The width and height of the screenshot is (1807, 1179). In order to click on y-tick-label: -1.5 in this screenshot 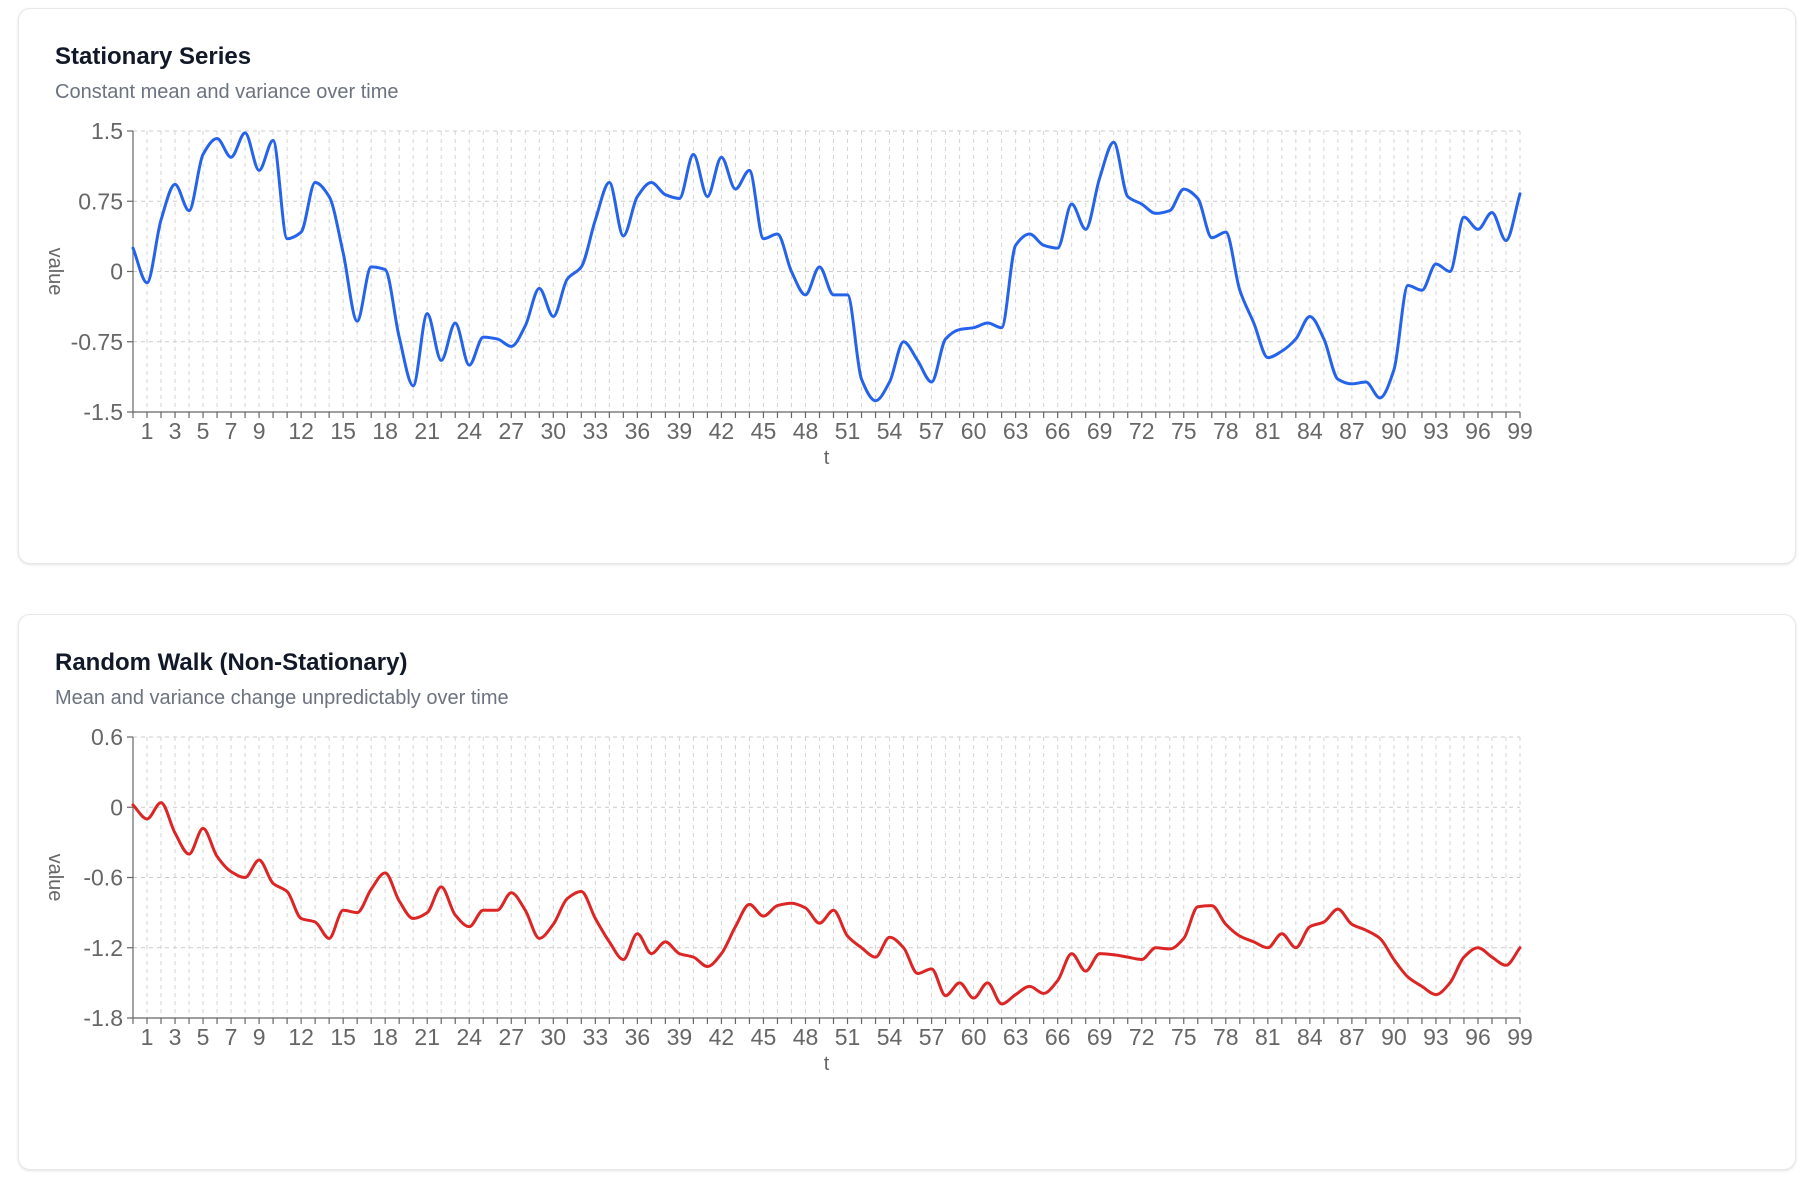, I will do `click(103, 412)`.